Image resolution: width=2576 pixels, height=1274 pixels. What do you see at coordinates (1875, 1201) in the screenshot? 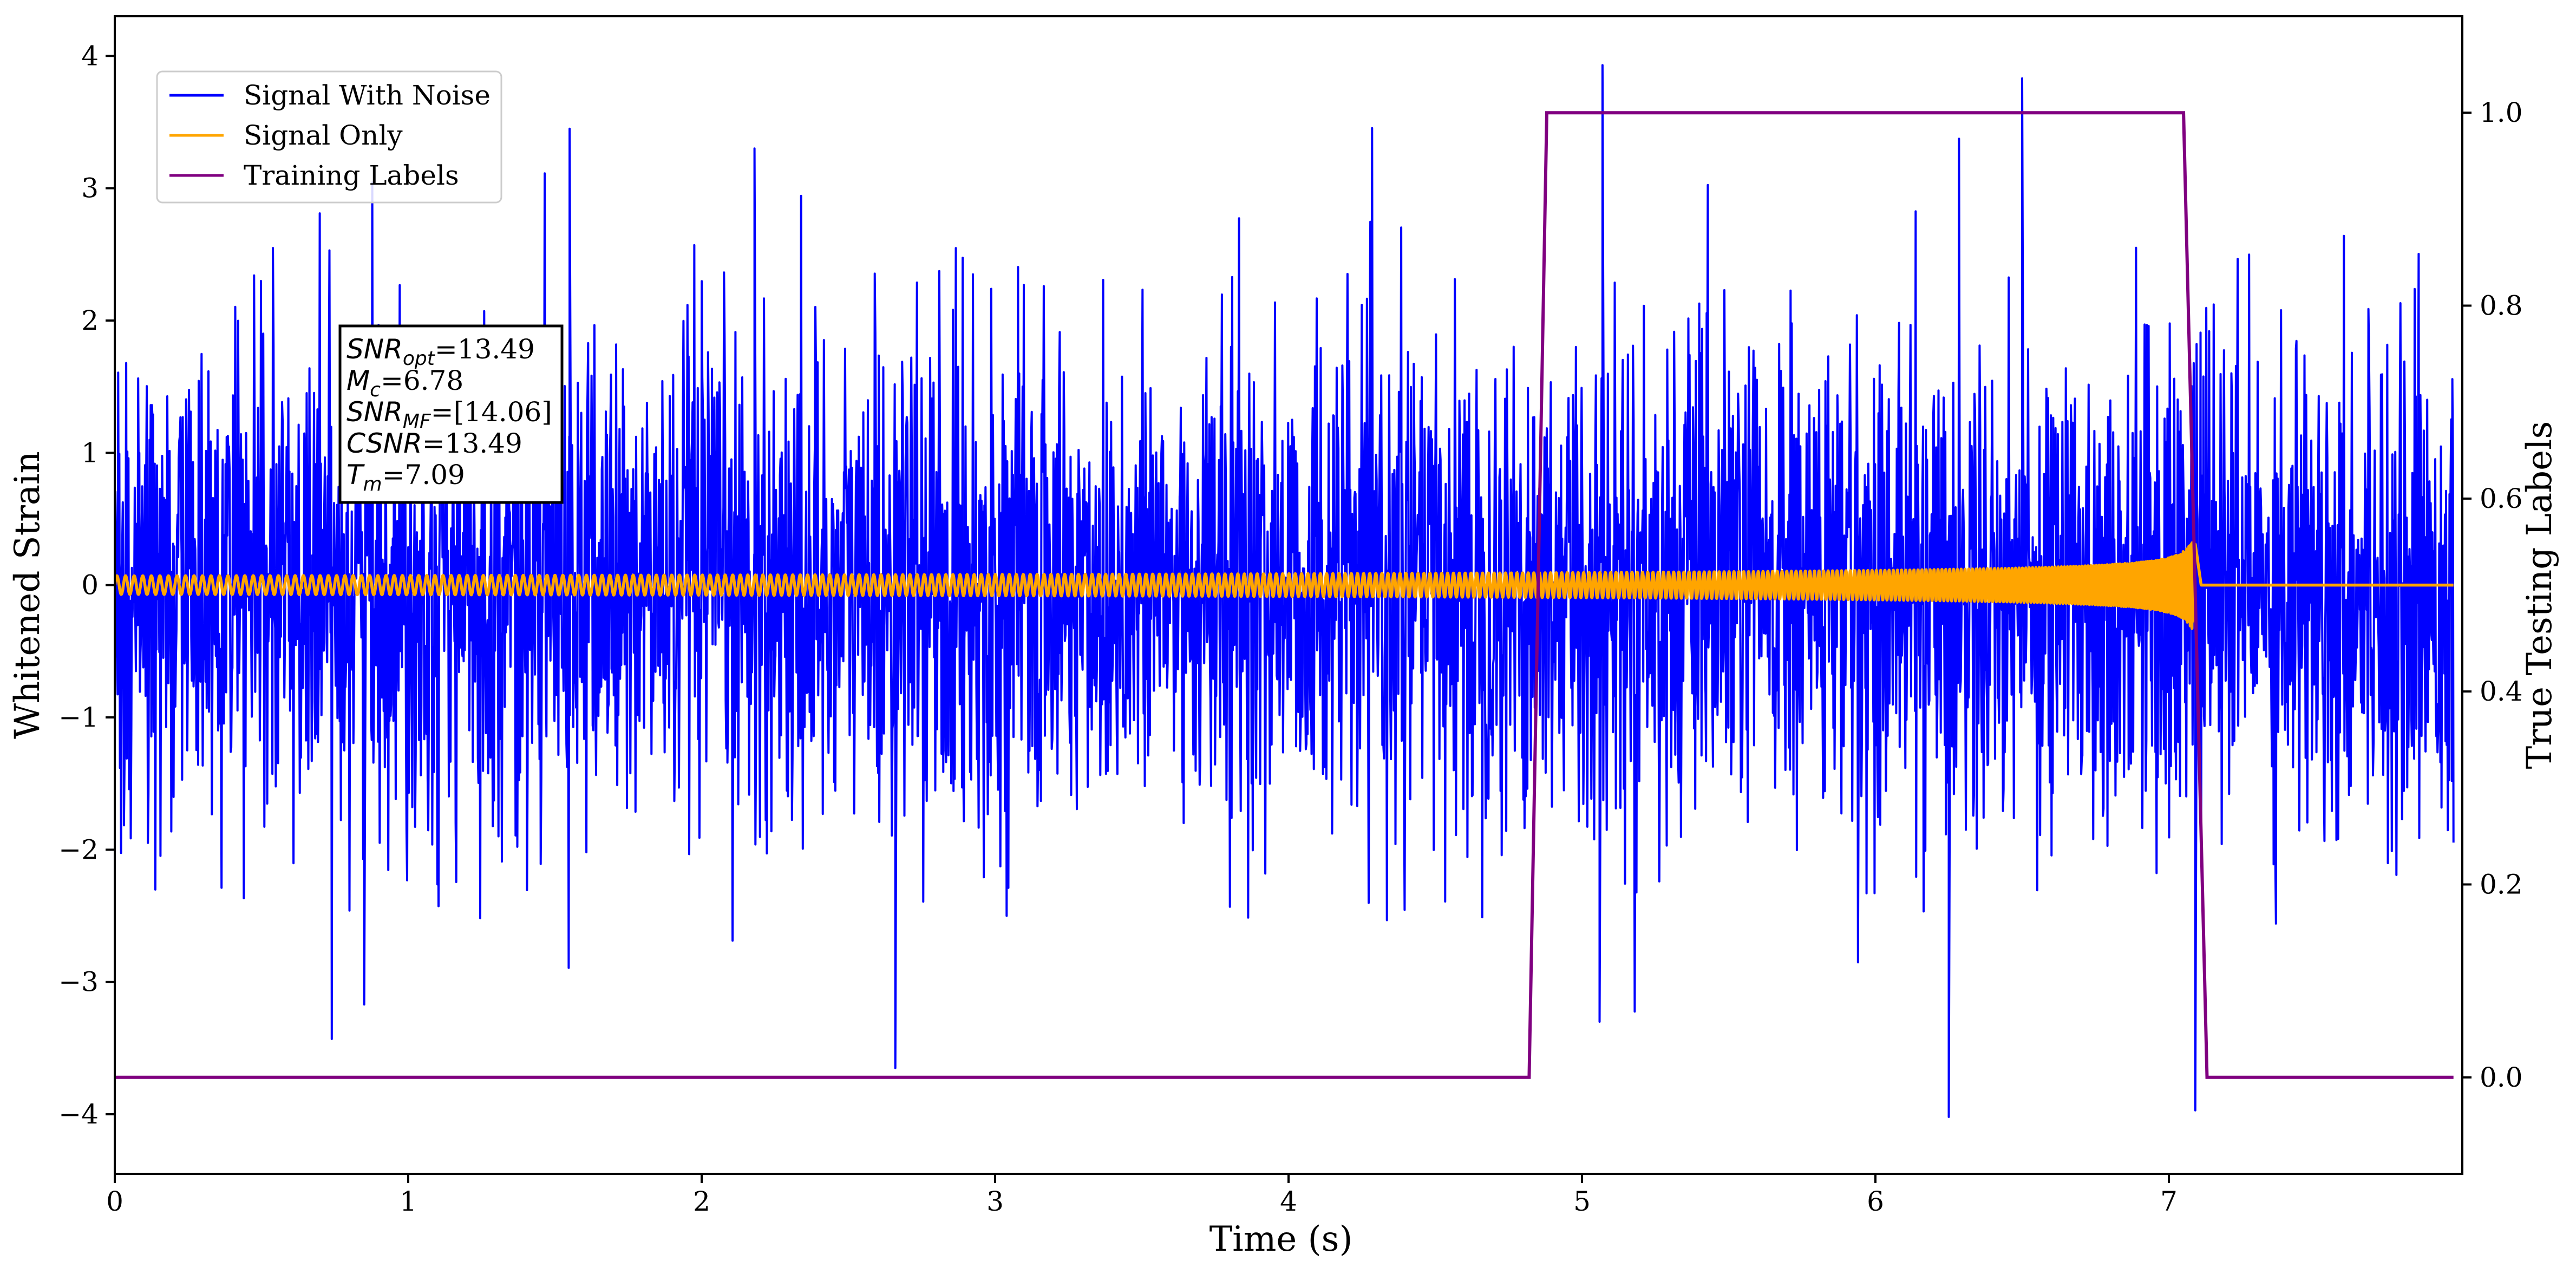
I see `x-tick-label: 6` at bounding box center [1875, 1201].